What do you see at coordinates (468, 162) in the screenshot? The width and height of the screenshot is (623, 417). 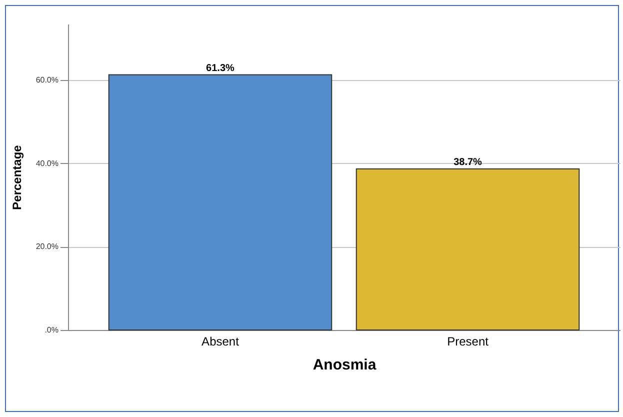 I see `data-label: 38.7%` at bounding box center [468, 162].